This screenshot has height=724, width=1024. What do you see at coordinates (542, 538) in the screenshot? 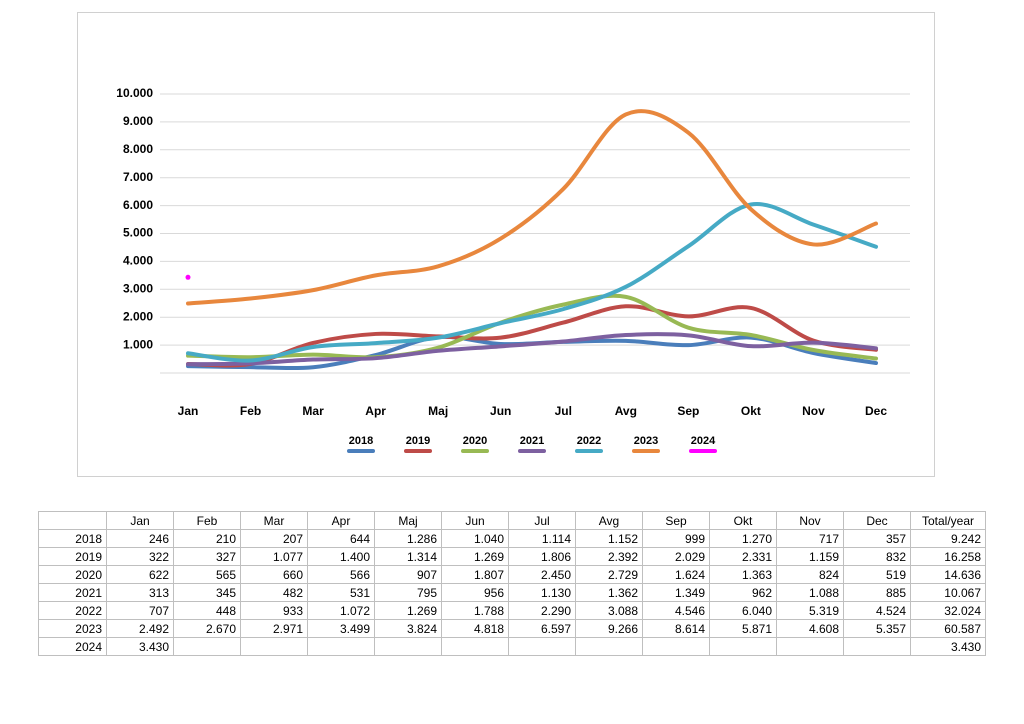
I see `value-cell: 1.114` at bounding box center [542, 538].